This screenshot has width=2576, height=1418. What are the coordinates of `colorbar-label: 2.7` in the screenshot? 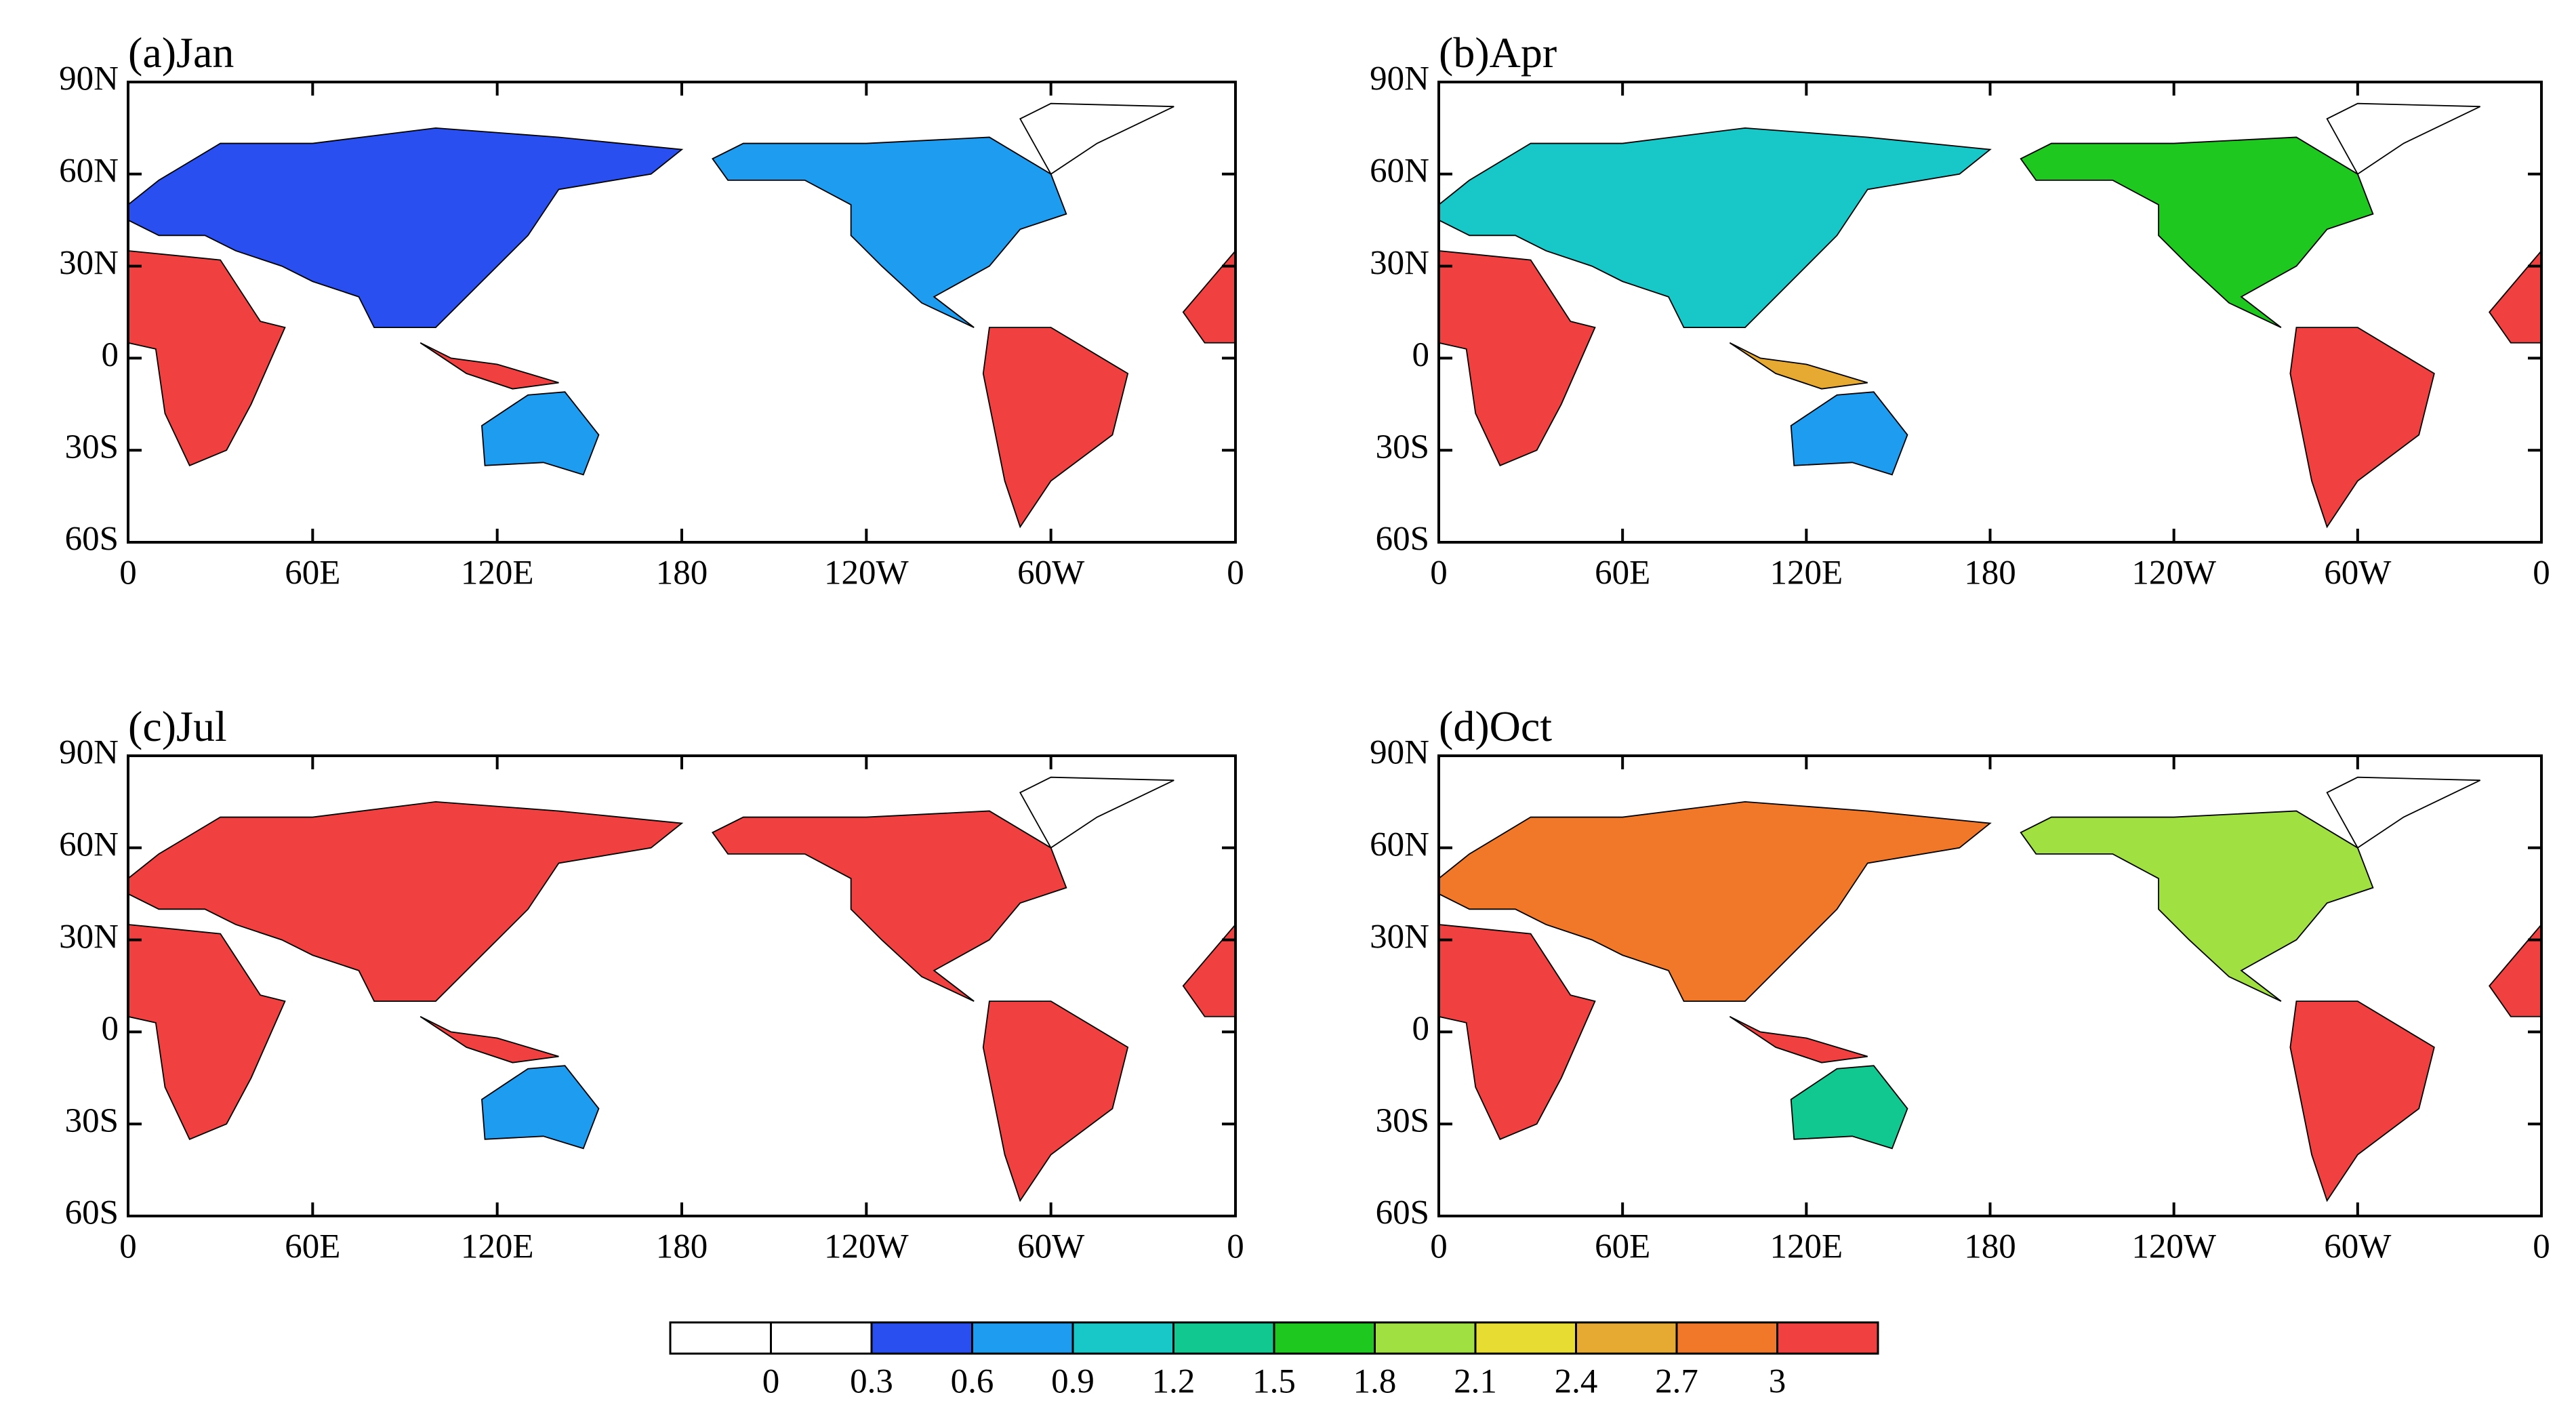 It's located at (1677, 1382).